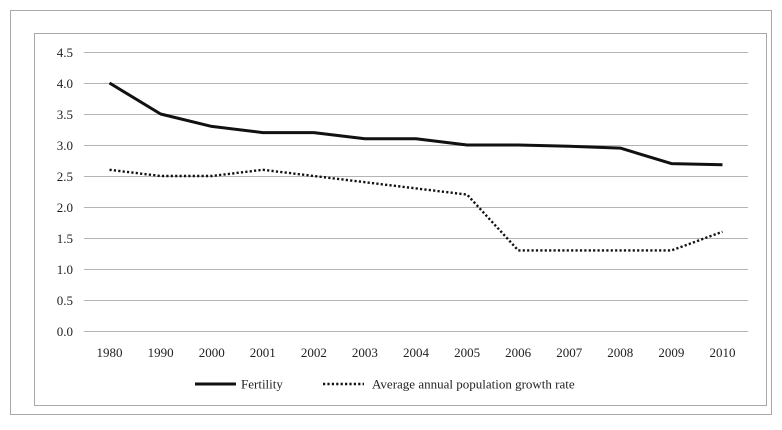 This screenshot has height=430, width=782. What do you see at coordinates (65, 52) in the screenshot?
I see `y-tick-label: 4.5` at bounding box center [65, 52].